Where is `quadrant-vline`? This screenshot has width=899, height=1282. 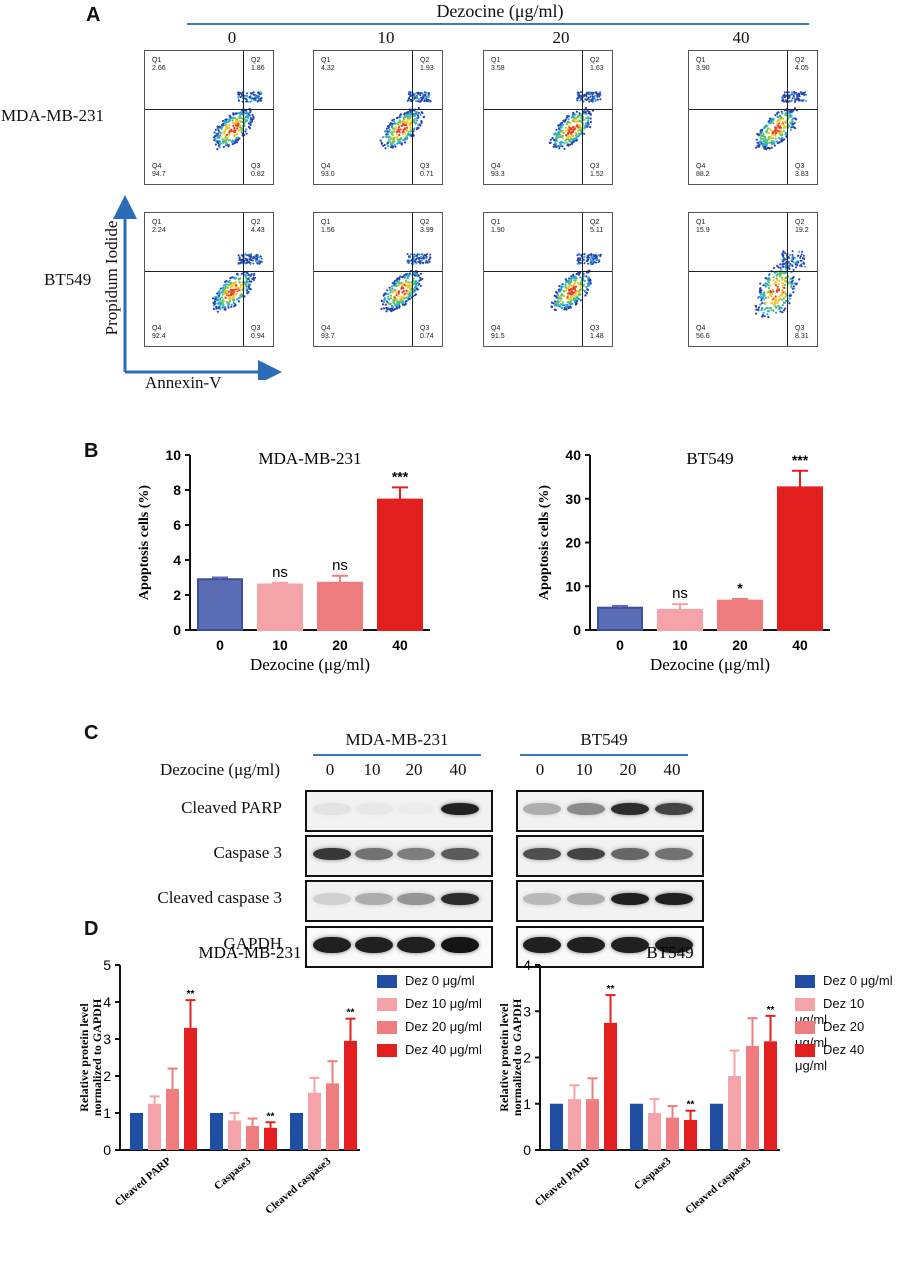 quadrant-vline is located at coordinates (243, 117).